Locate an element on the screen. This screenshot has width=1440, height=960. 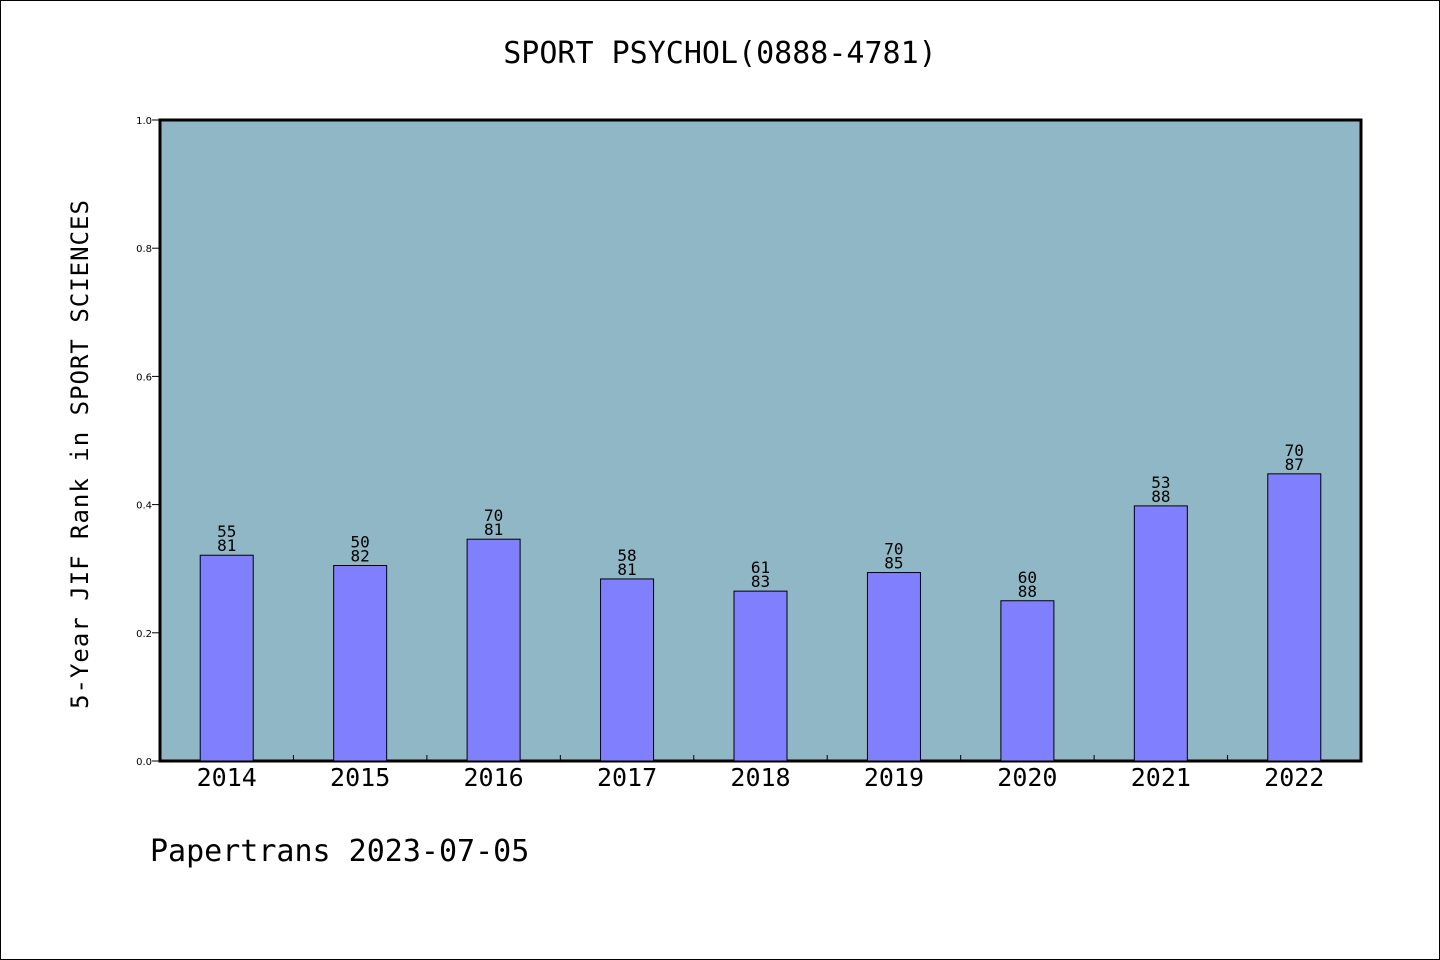
y-tick-label: 0.8 is located at coordinates (144, 249).